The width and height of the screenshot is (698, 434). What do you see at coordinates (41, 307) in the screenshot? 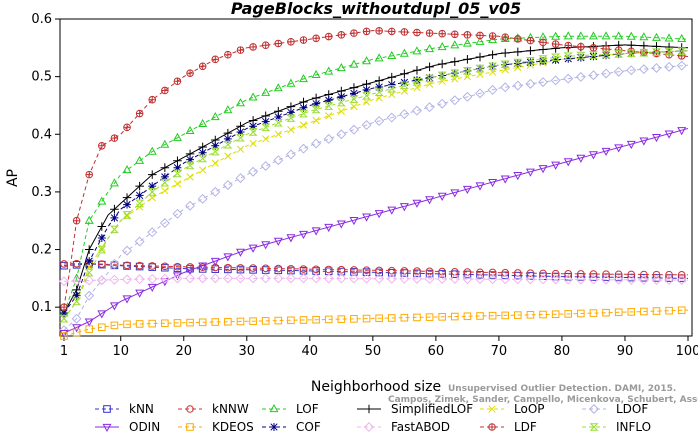
I see `y-tick-label: 0.1` at bounding box center [41, 307].